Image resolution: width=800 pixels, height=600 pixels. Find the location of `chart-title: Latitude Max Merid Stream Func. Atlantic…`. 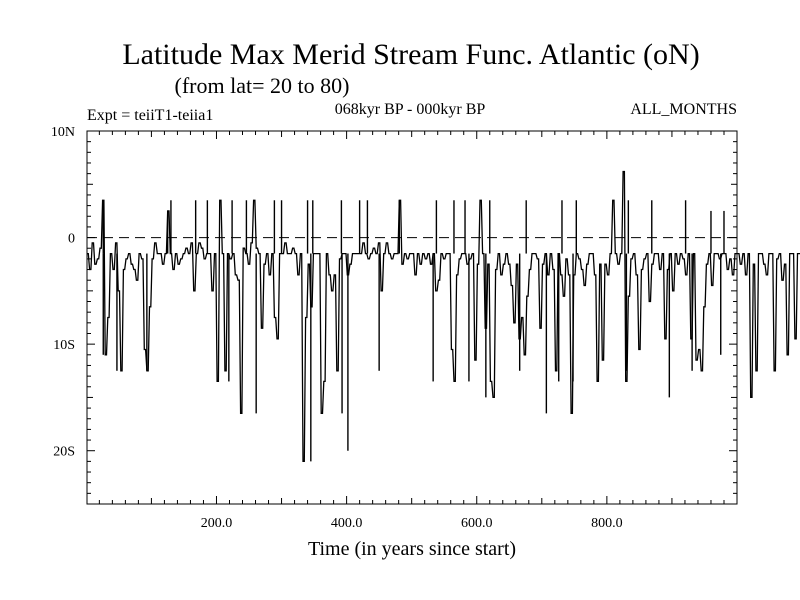

chart-title: Latitude Max Merid Stream Func. Atlantic… is located at coordinates (410, 54).